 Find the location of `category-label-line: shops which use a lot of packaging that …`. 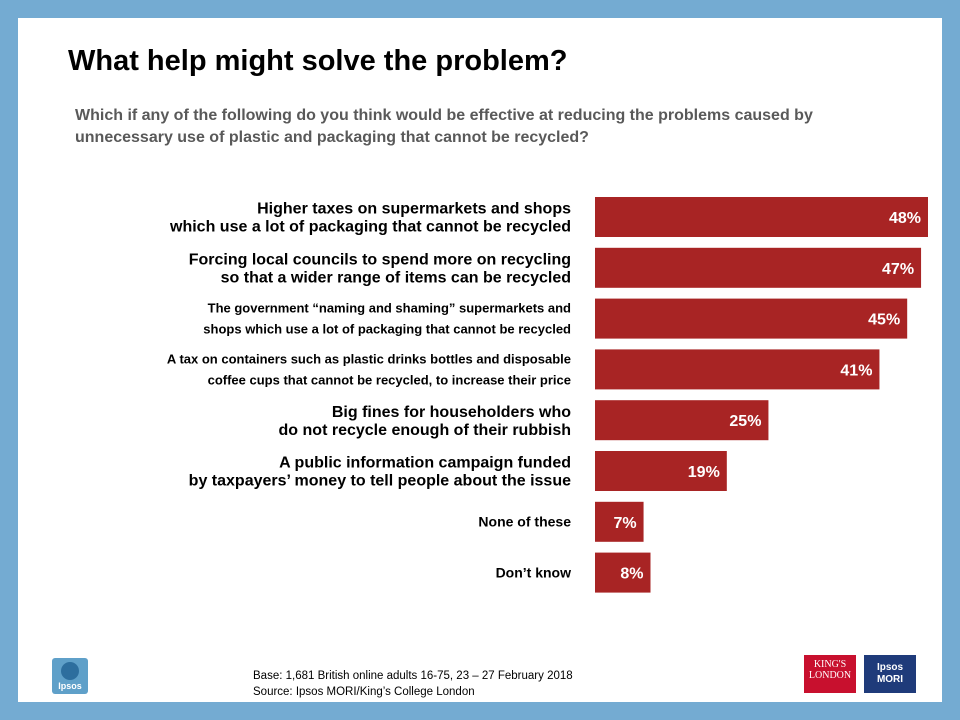

category-label-line: shops which use a lot of packaging that … is located at coordinates (387, 329).